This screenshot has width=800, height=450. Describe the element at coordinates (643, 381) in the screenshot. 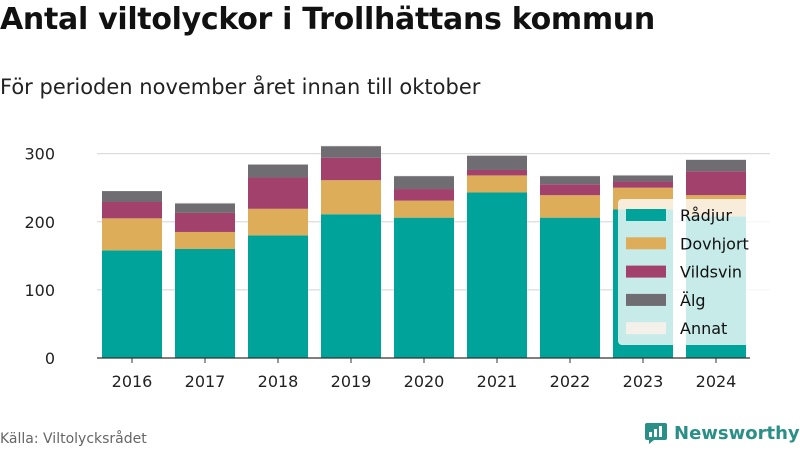

I see `x-tick-label: 2023` at that location.